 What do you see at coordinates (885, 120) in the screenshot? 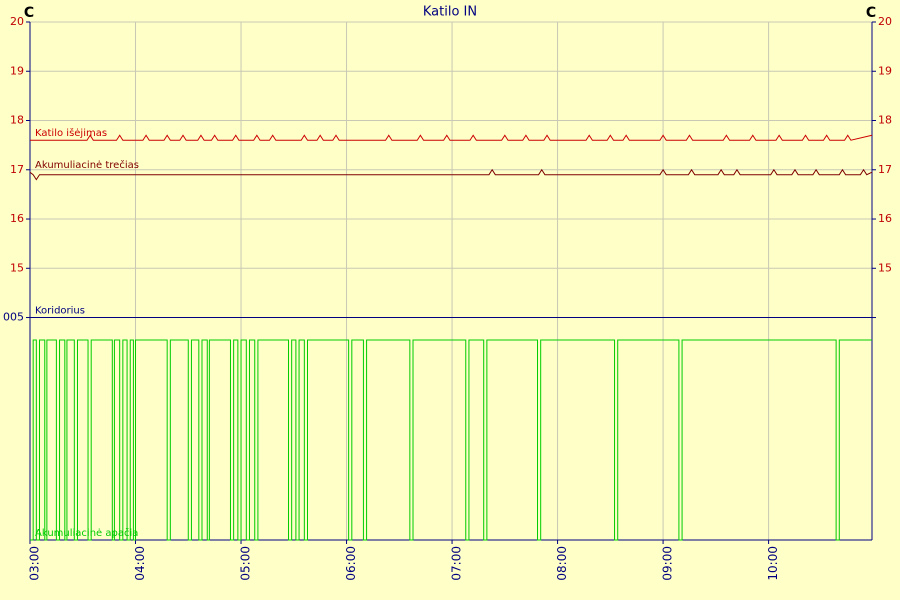
I see `y-tick-label-right: 18` at bounding box center [885, 120].